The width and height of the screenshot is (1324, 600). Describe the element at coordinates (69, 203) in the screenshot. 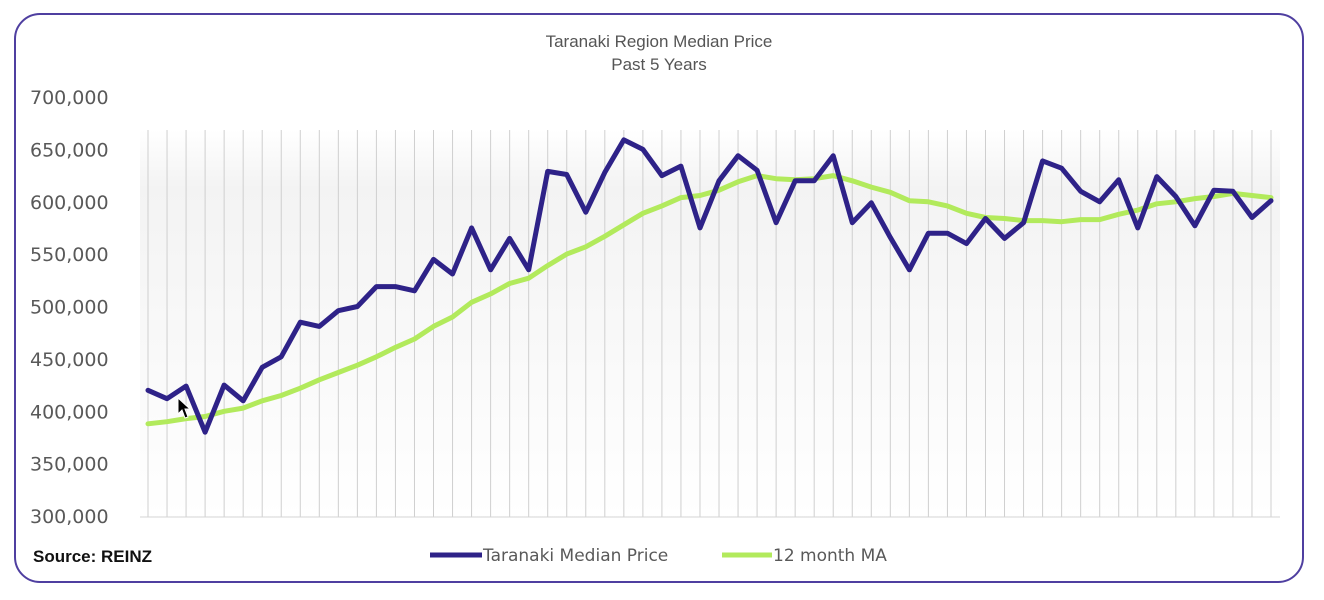

I see `y-tick-label: 600,000` at that location.